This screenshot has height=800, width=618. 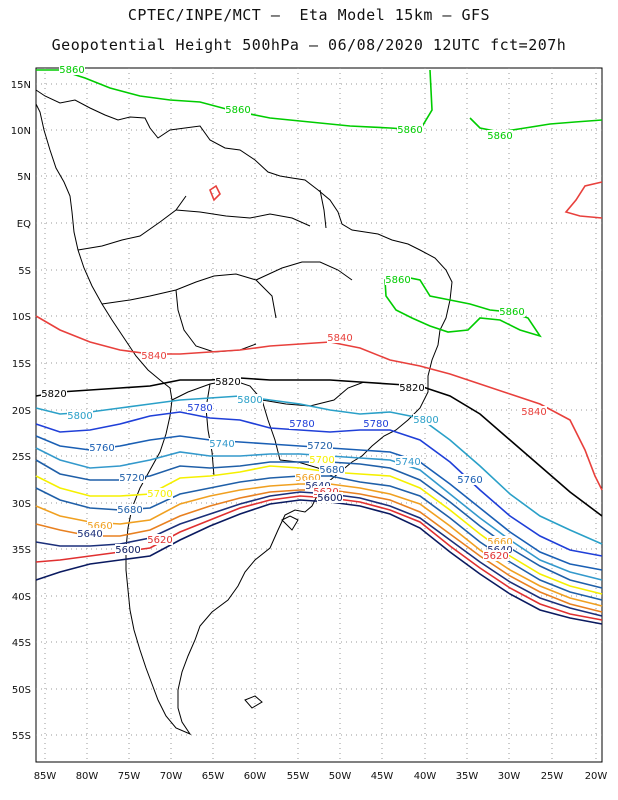 What do you see at coordinates (21, 736) in the screenshot?
I see `lat-tick-label: 55S` at bounding box center [21, 736].